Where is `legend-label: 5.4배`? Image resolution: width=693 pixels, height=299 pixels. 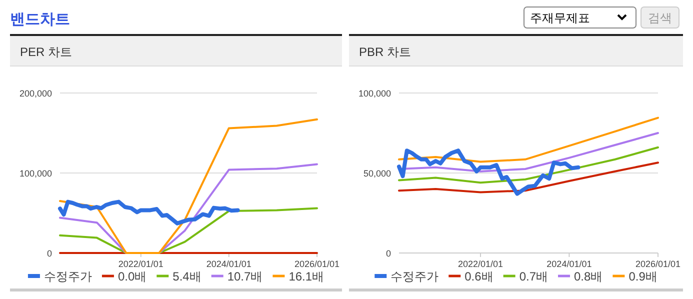 legend-label: 5.4배 is located at coordinates (187, 277).